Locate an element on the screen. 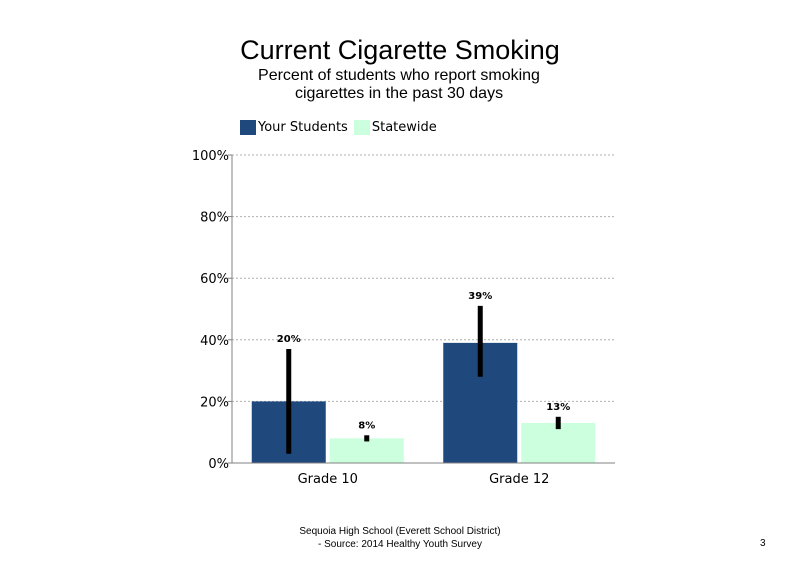 This screenshot has height=568, width=800. legend-swatch-statewide is located at coordinates (361, 127).